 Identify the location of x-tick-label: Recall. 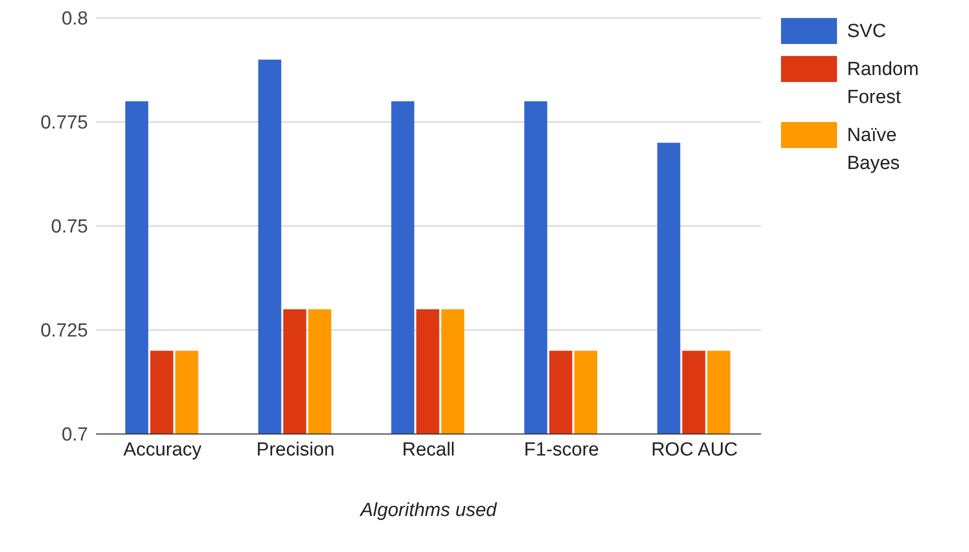
(428, 449).